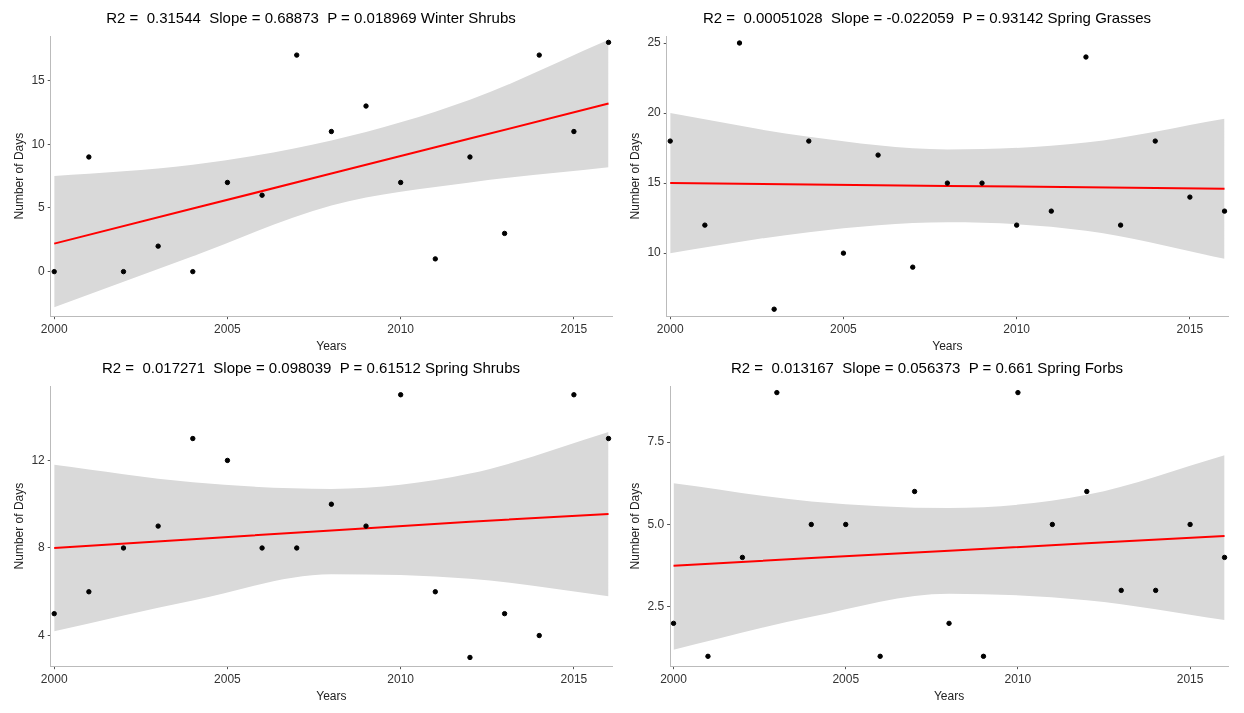  Describe the element at coordinates (311, 18) in the screenshot. I see `chart-title: R2 = 0.31544 Slope = 0.68873 P = 0.018969 Winter Shrubs` at that location.